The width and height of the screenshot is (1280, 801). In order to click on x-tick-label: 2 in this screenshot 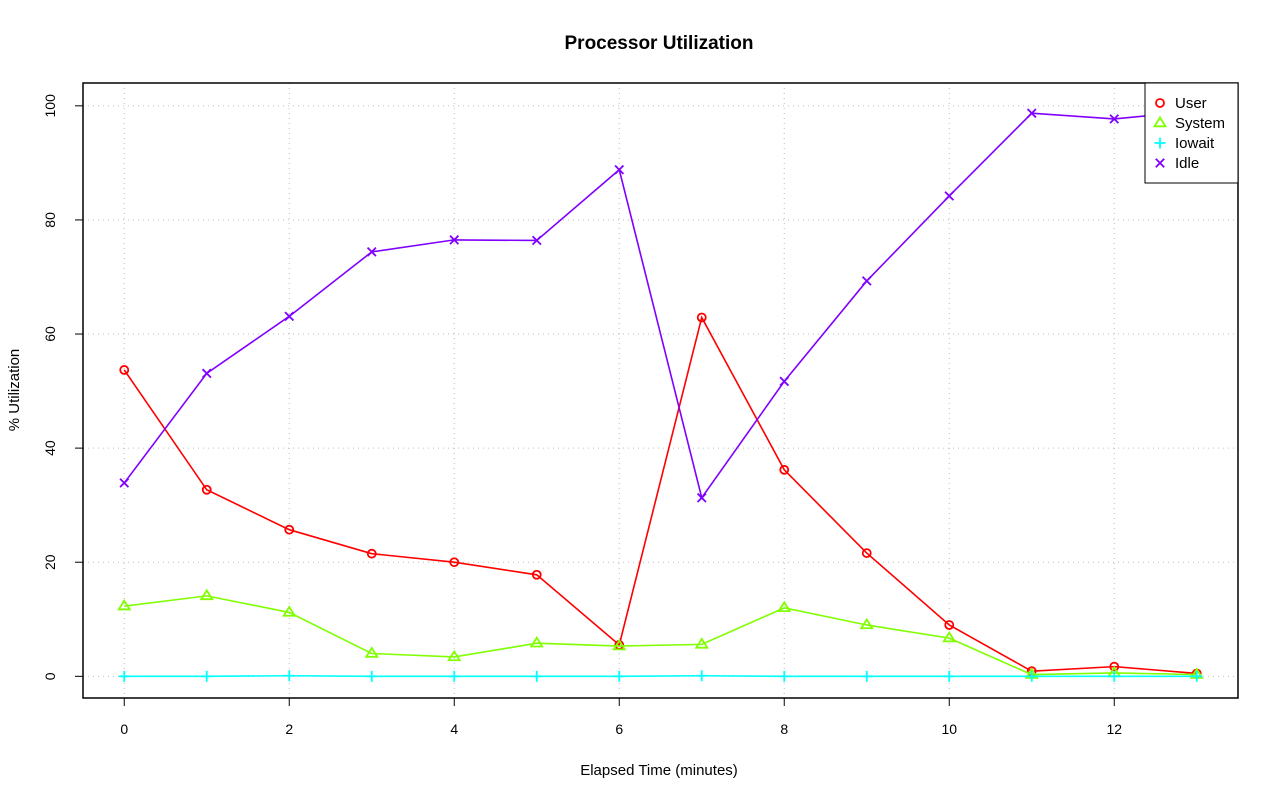, I will do `click(289, 729)`.